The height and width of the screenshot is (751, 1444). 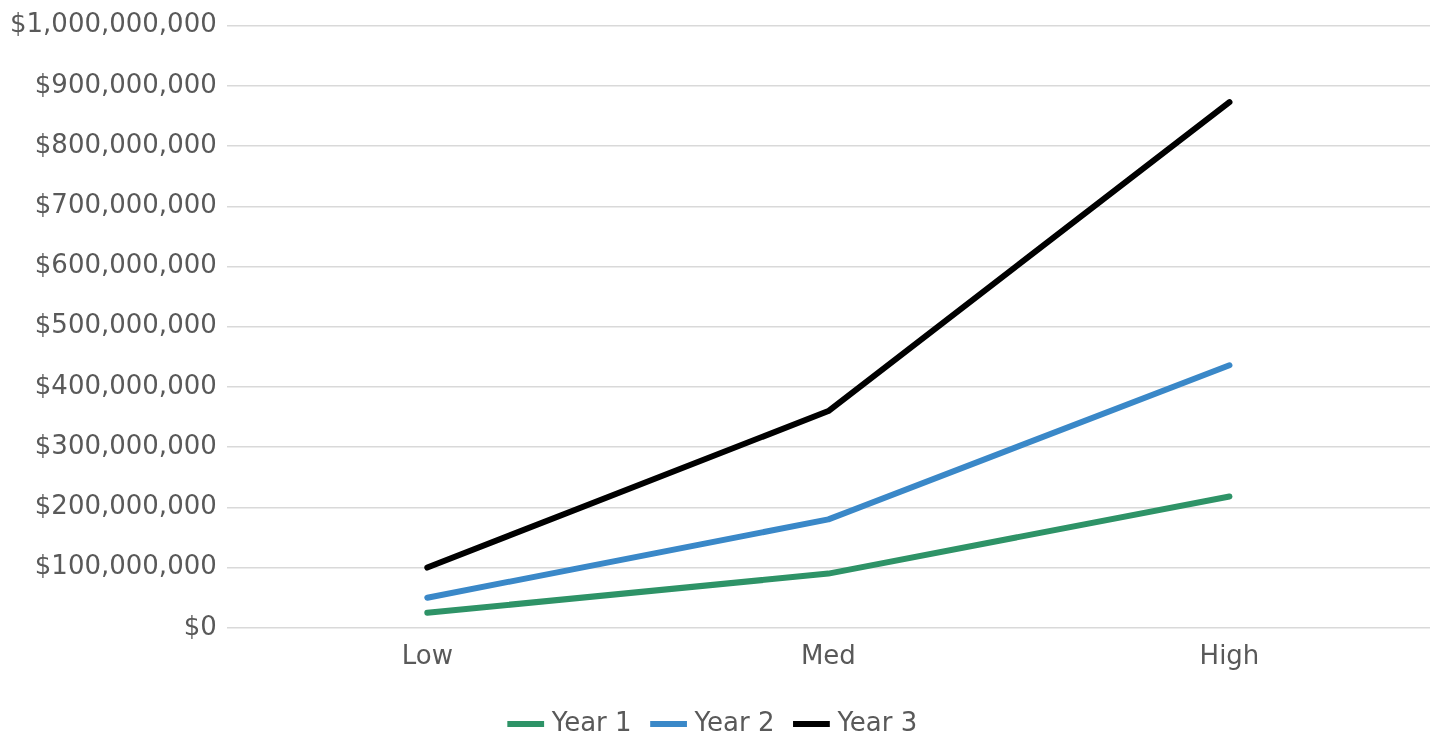 What do you see at coordinates (125, 505) in the screenshot?
I see `y-tick-label: $200,000,000` at bounding box center [125, 505].